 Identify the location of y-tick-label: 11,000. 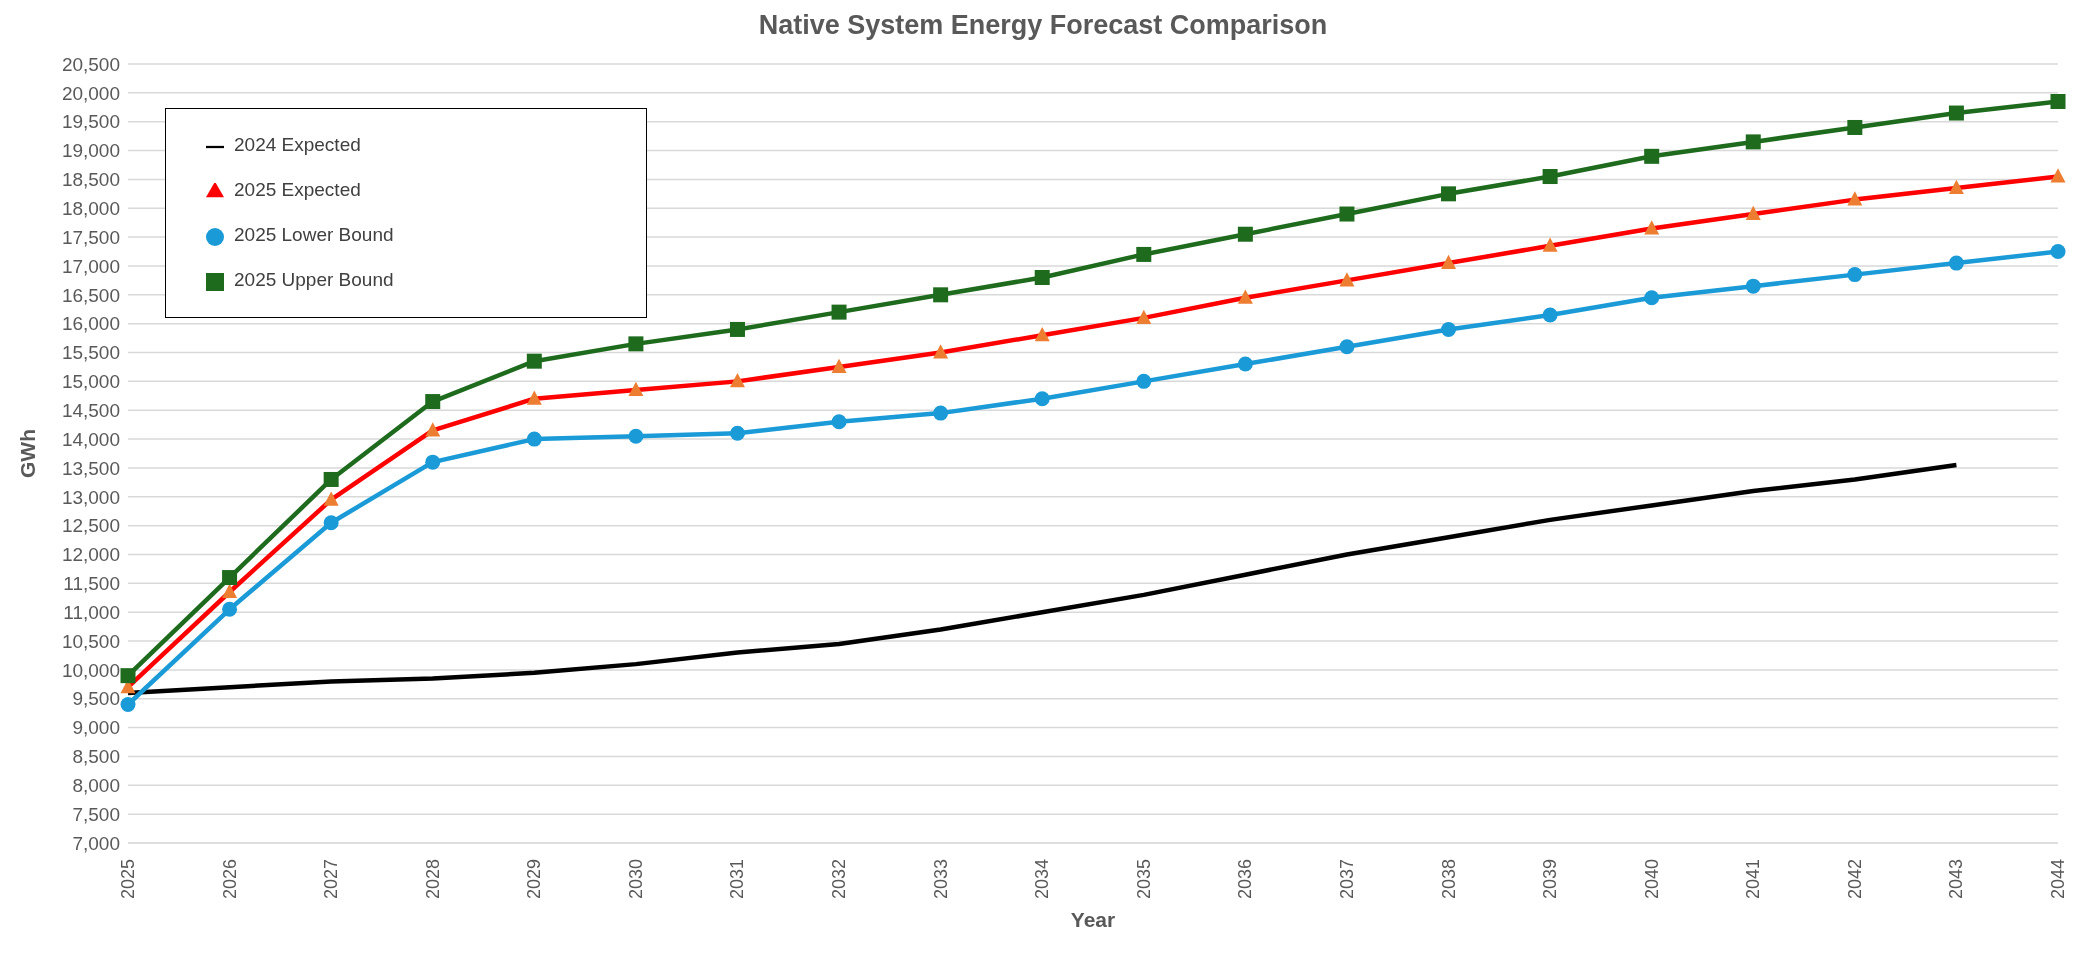
(91, 612).